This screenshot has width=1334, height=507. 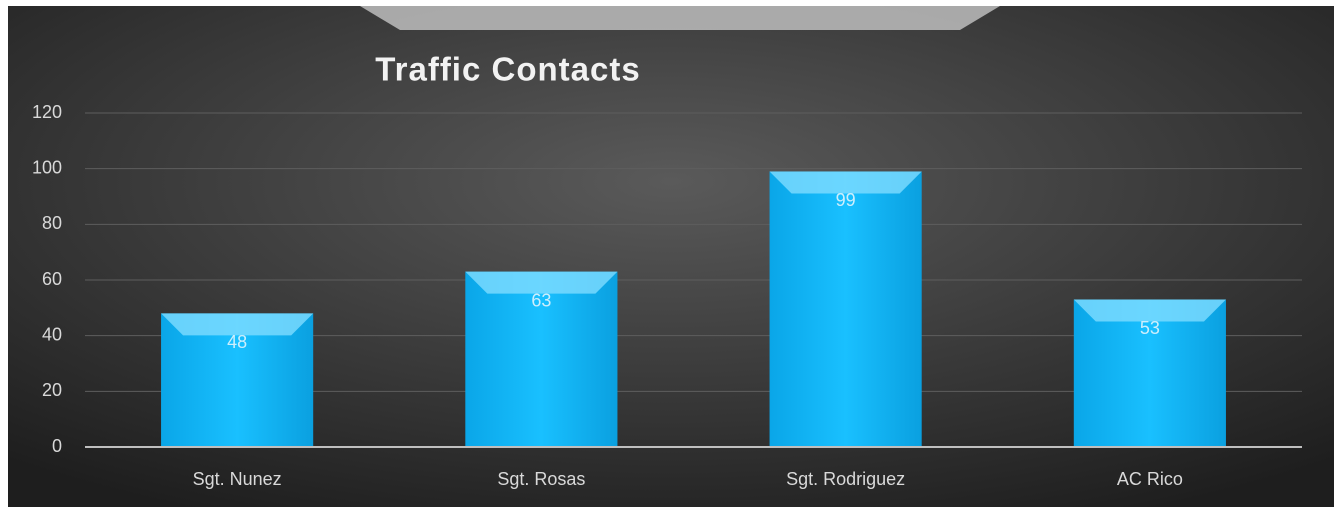 What do you see at coordinates (237, 342) in the screenshot?
I see `value-label: 48` at bounding box center [237, 342].